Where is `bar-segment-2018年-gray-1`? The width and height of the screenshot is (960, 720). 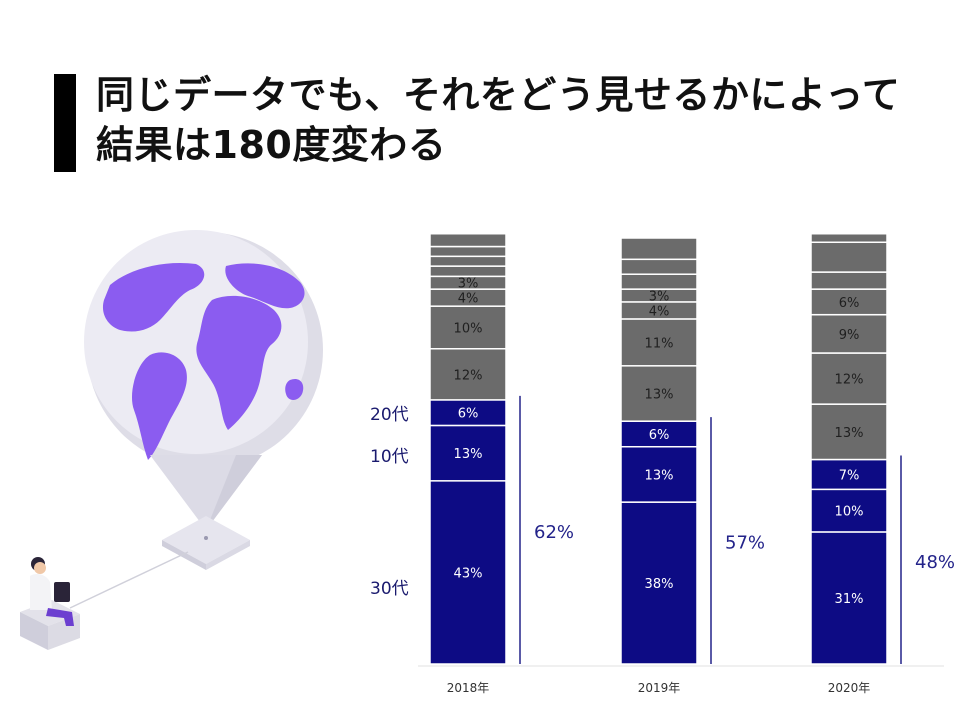
bar-segment-2018年-gray-1 is located at coordinates (468, 327).